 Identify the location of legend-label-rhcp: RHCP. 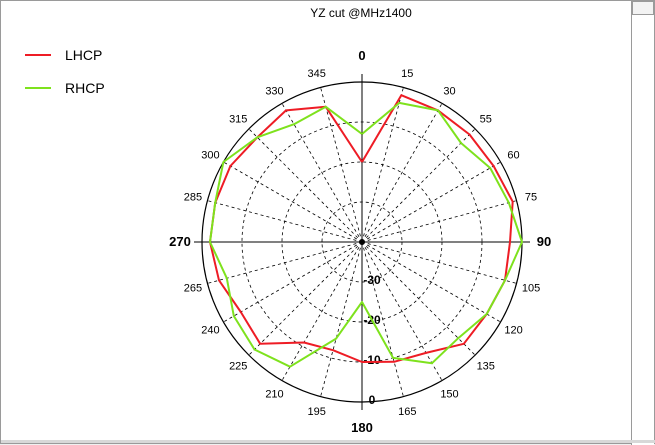
(85, 88).